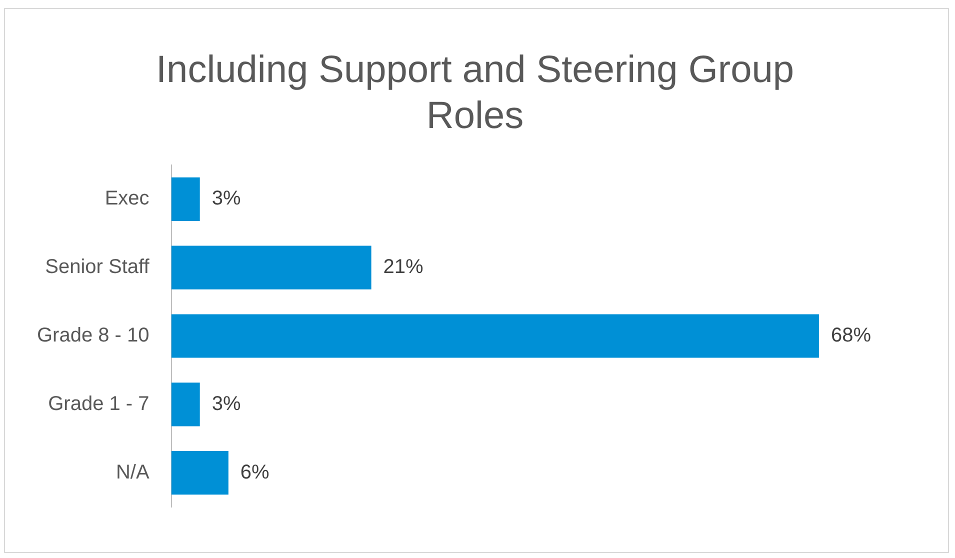 The image size is (955, 558). I want to click on chart-title: Including Support and Steering Group Roles, so click(475, 93).